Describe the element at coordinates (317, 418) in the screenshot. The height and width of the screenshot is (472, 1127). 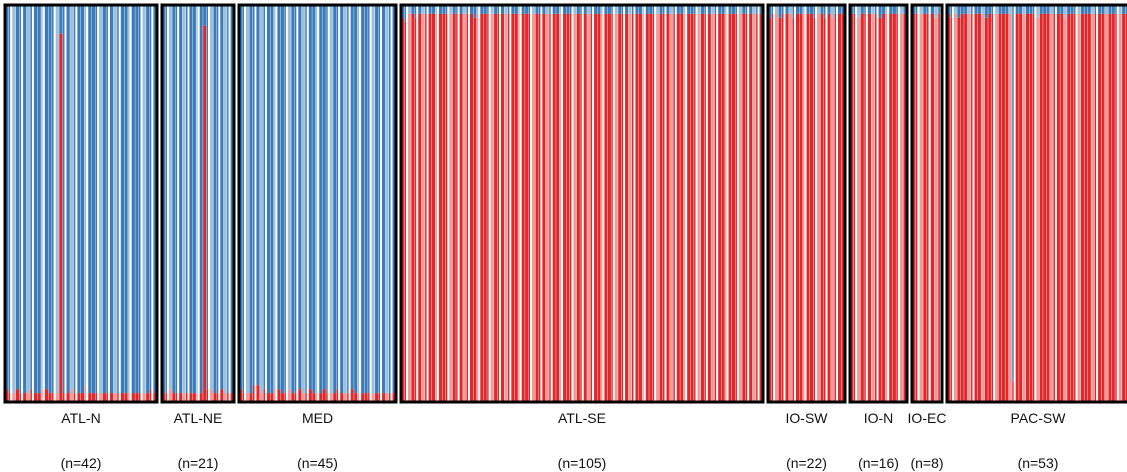
I see `population-label: MED` at that location.